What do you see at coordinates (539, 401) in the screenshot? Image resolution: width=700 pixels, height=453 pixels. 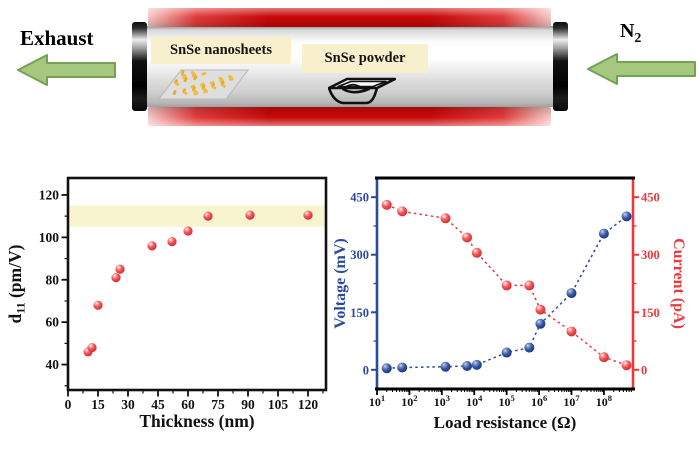 I see `svg-text: 106` at bounding box center [539, 401].